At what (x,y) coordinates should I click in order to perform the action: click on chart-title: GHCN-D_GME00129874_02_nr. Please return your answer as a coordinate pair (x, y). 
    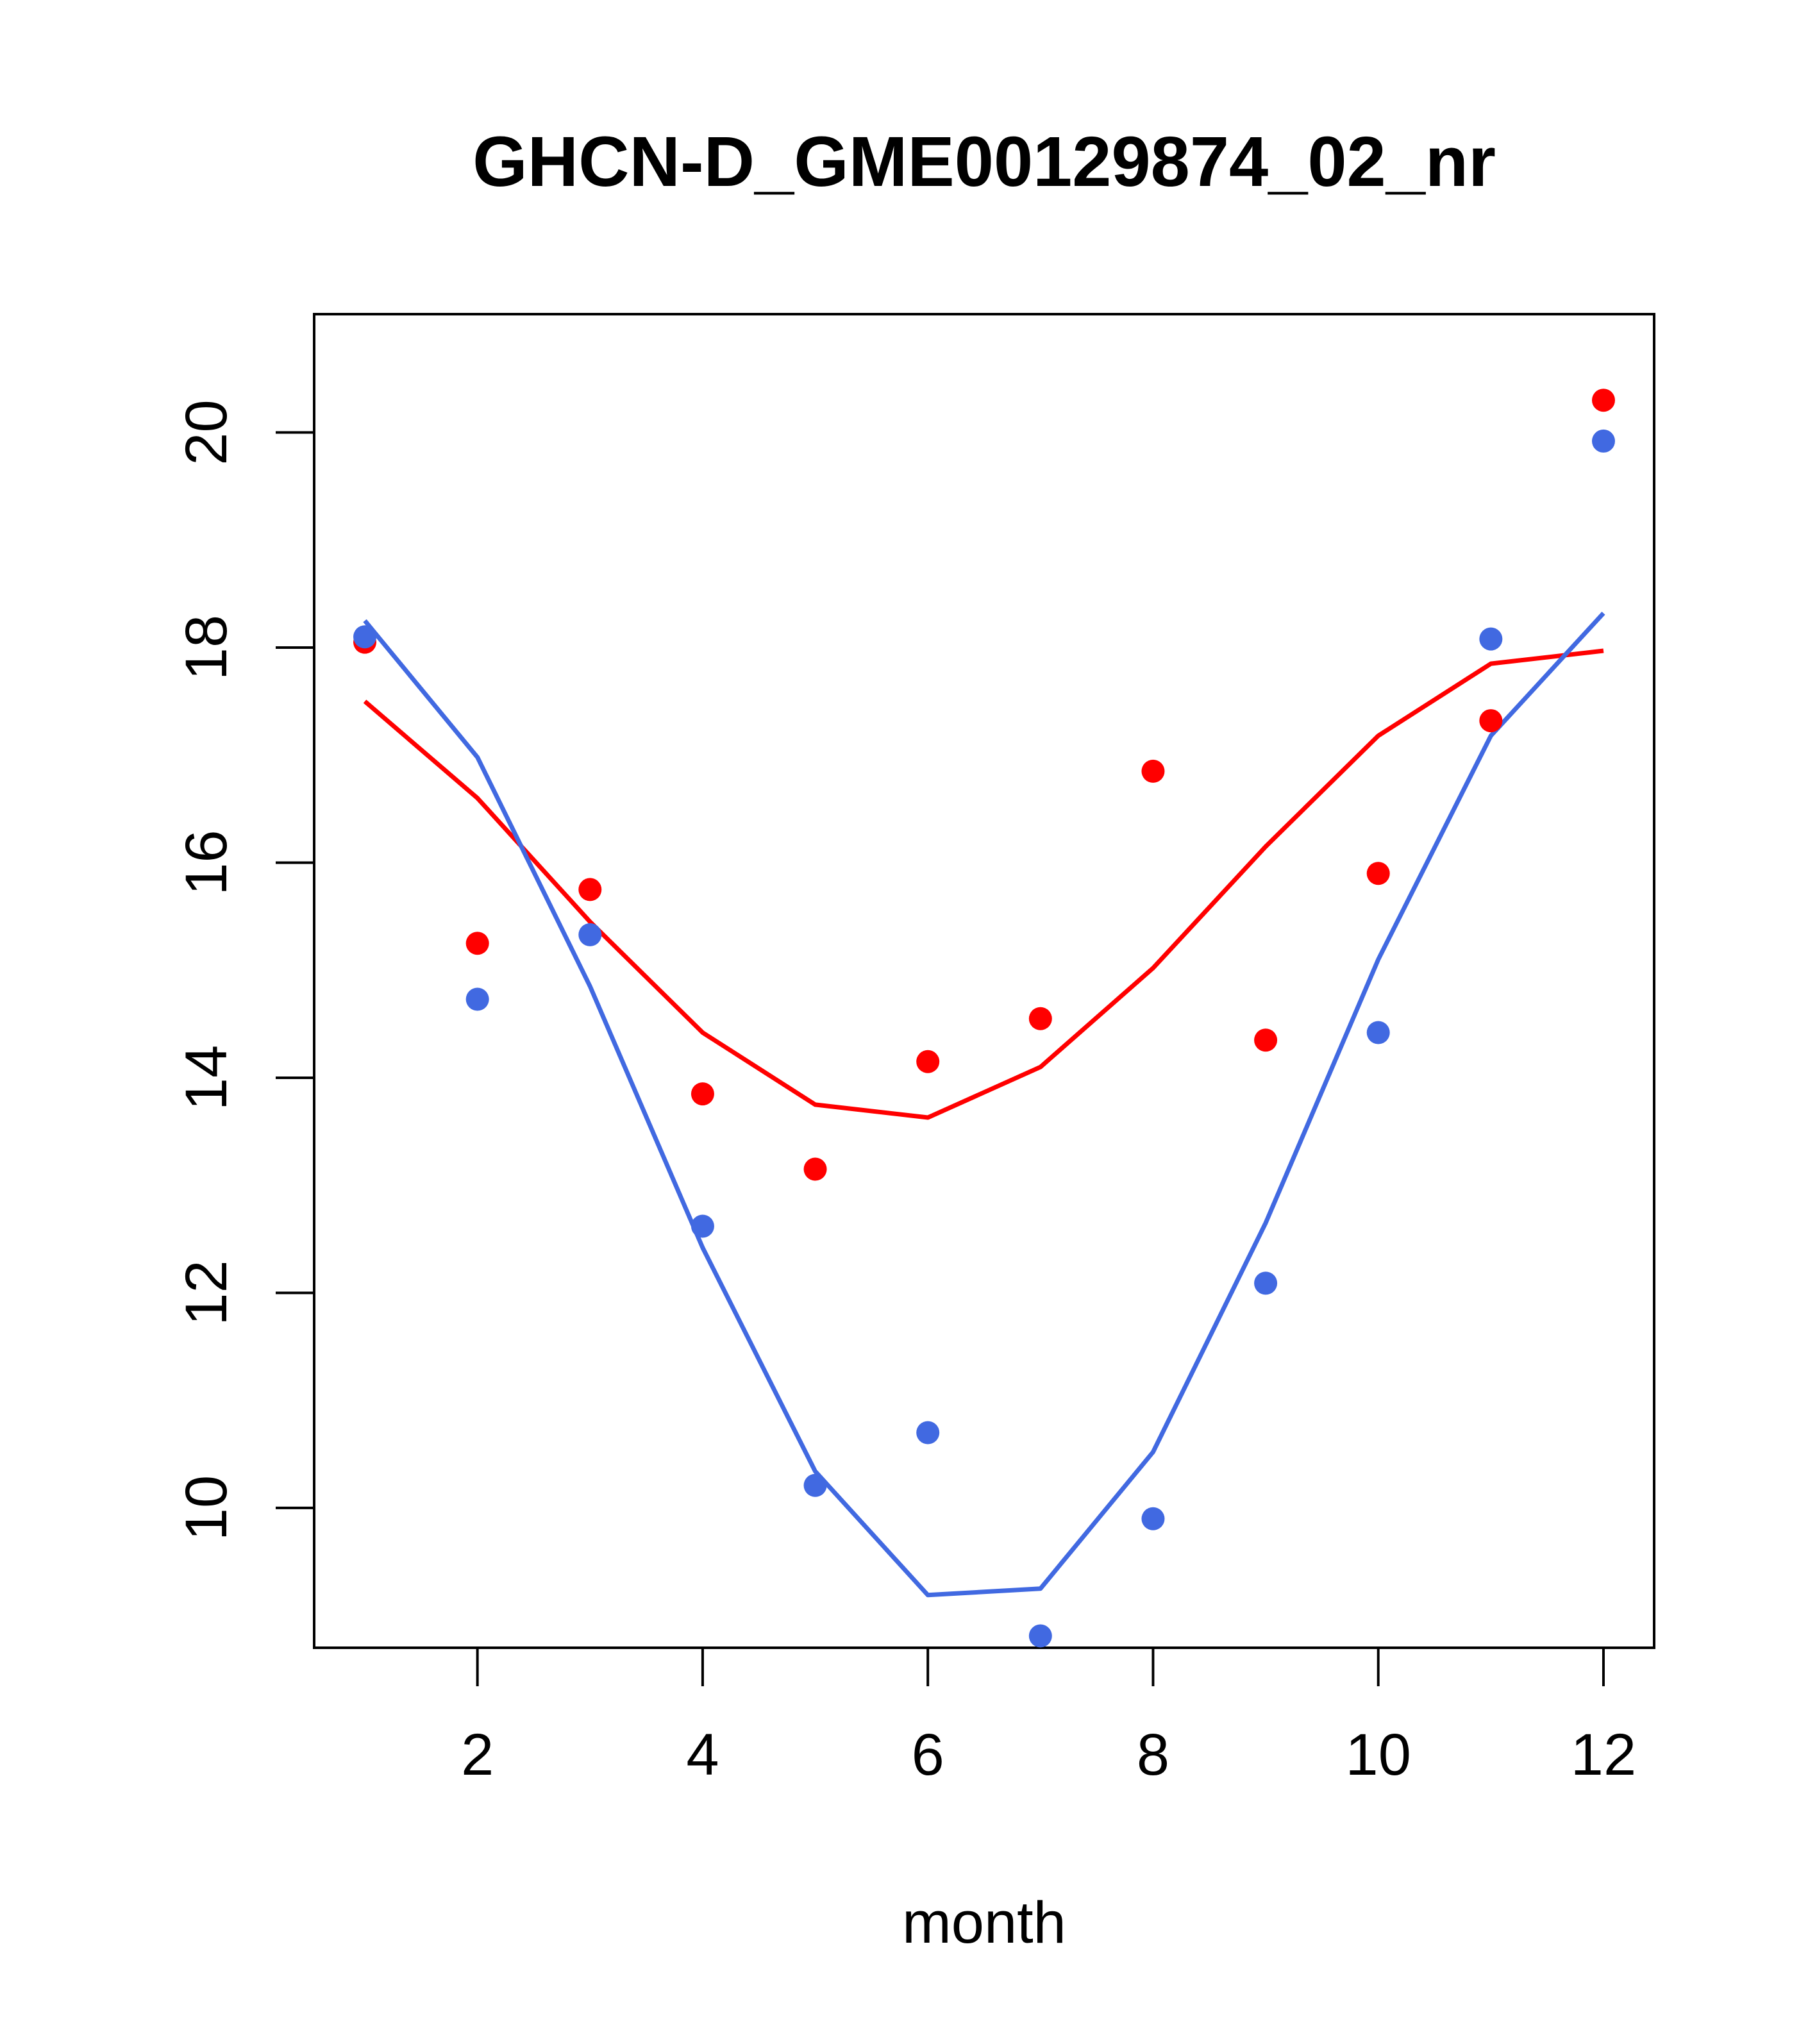
    Looking at the image, I should click on (984, 161).